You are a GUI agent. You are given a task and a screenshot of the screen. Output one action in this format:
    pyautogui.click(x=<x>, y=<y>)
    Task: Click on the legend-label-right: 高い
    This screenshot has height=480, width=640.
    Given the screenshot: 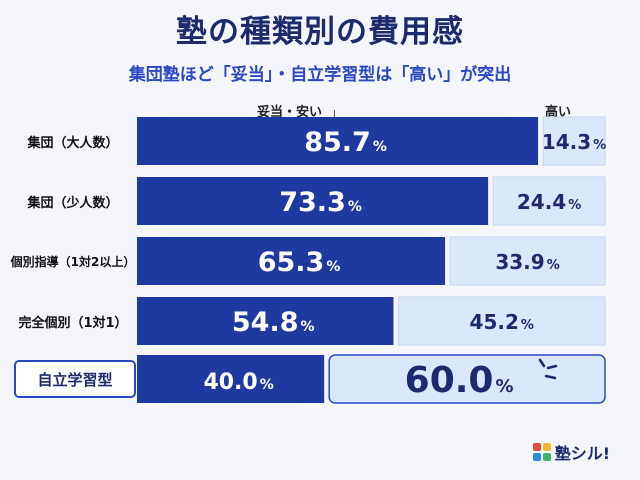 What is the action you would take?
    pyautogui.click(x=558, y=112)
    